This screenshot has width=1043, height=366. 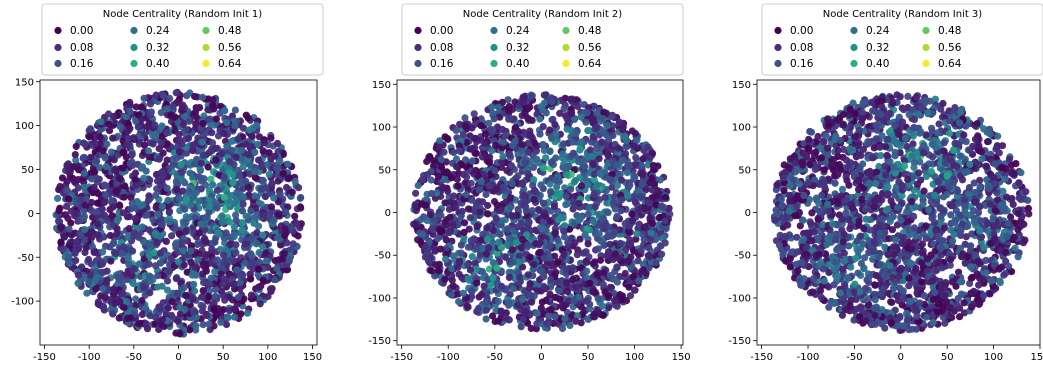 What do you see at coordinates (158, 31) in the screenshot?
I see `legend-label: 0.24` at bounding box center [158, 31].